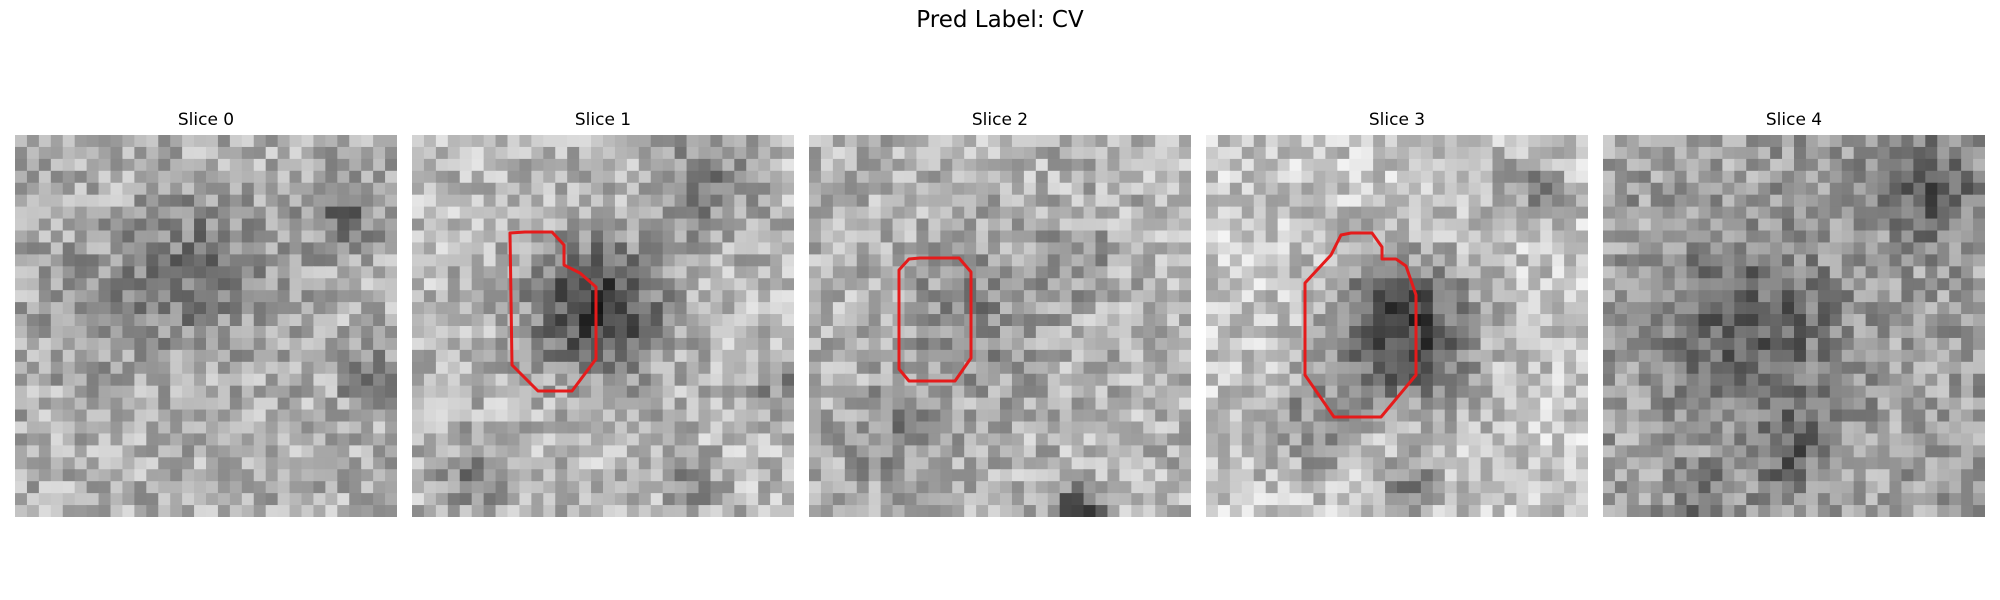 The width and height of the screenshot is (2000, 600). What do you see at coordinates (553, 311) in the screenshot?
I see `slice-1-contour` at bounding box center [553, 311].